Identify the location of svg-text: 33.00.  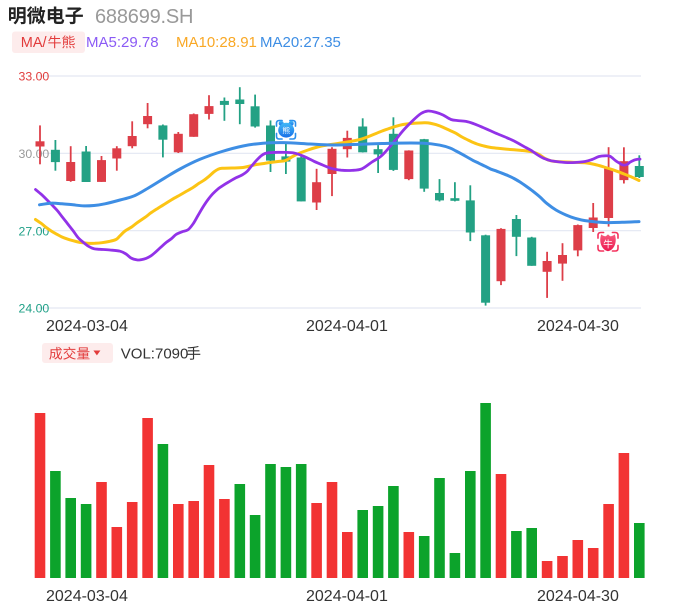
(34, 77).